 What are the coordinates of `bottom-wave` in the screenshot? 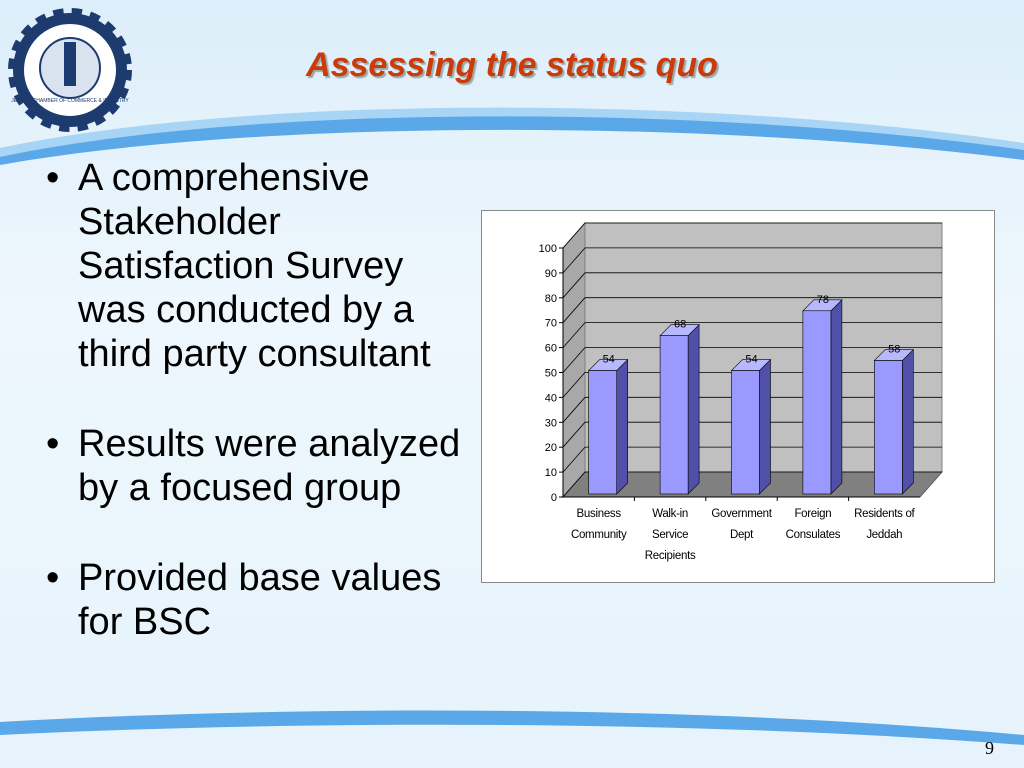 It's located at (512, 727).